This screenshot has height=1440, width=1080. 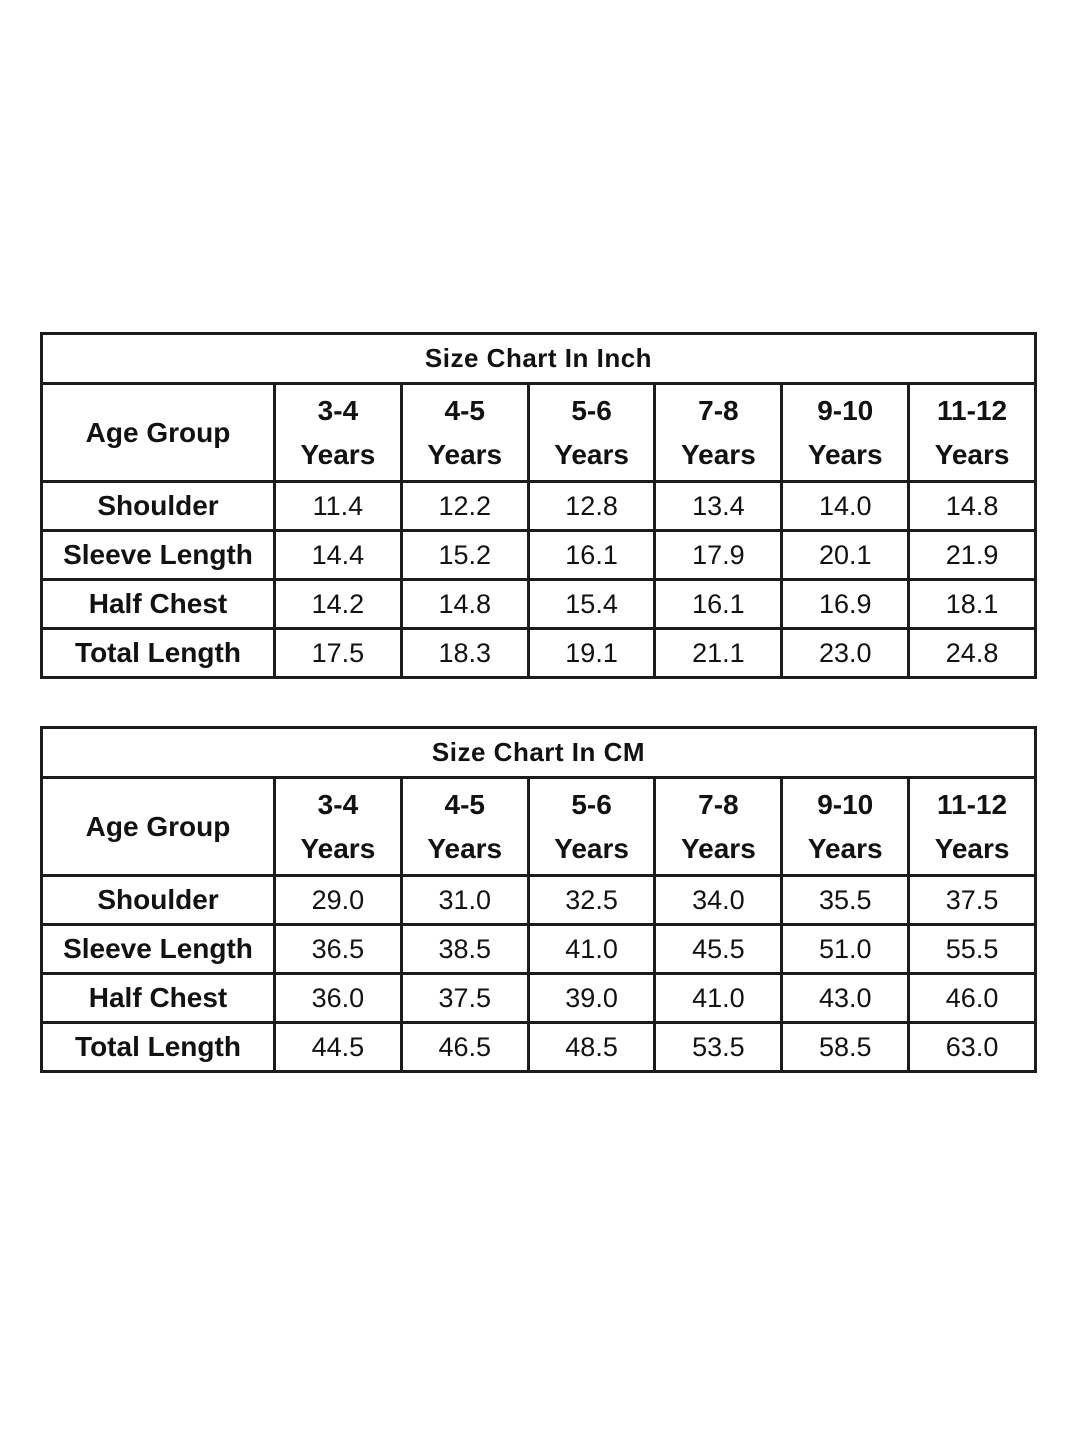 What do you see at coordinates (845, 998) in the screenshot?
I see `measurement-value-cell: 43.0` at bounding box center [845, 998].